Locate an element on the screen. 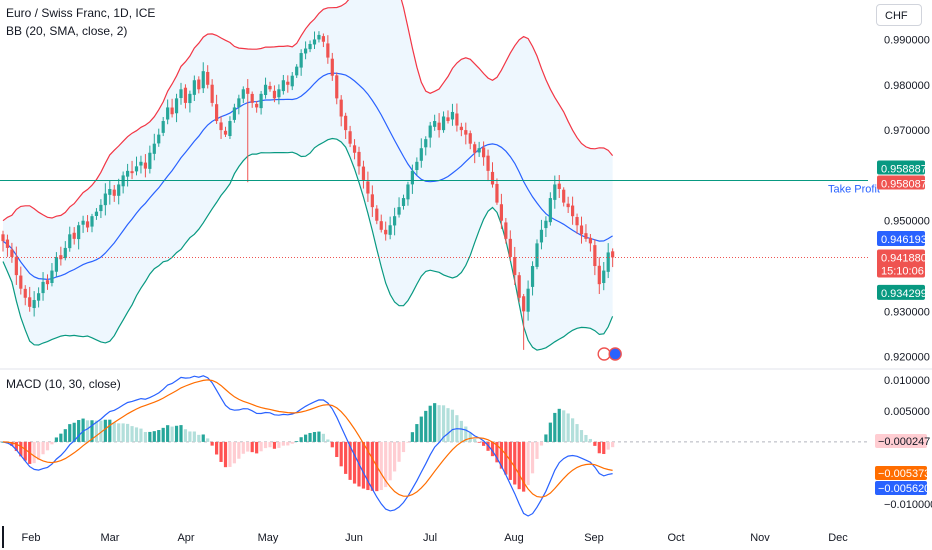  macd-indicator-label: MACD (10, 30, close) is located at coordinates (63, 384).